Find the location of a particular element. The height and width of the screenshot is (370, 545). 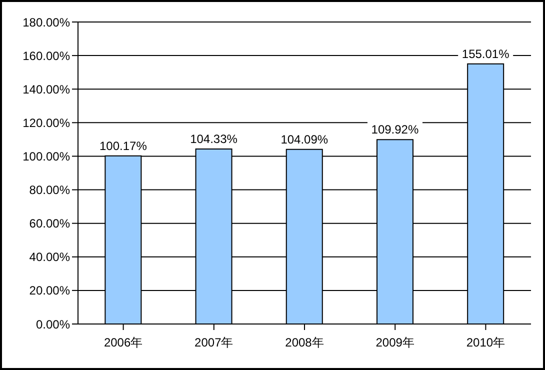

y-tick-label: 100.00% is located at coordinates (46, 156).